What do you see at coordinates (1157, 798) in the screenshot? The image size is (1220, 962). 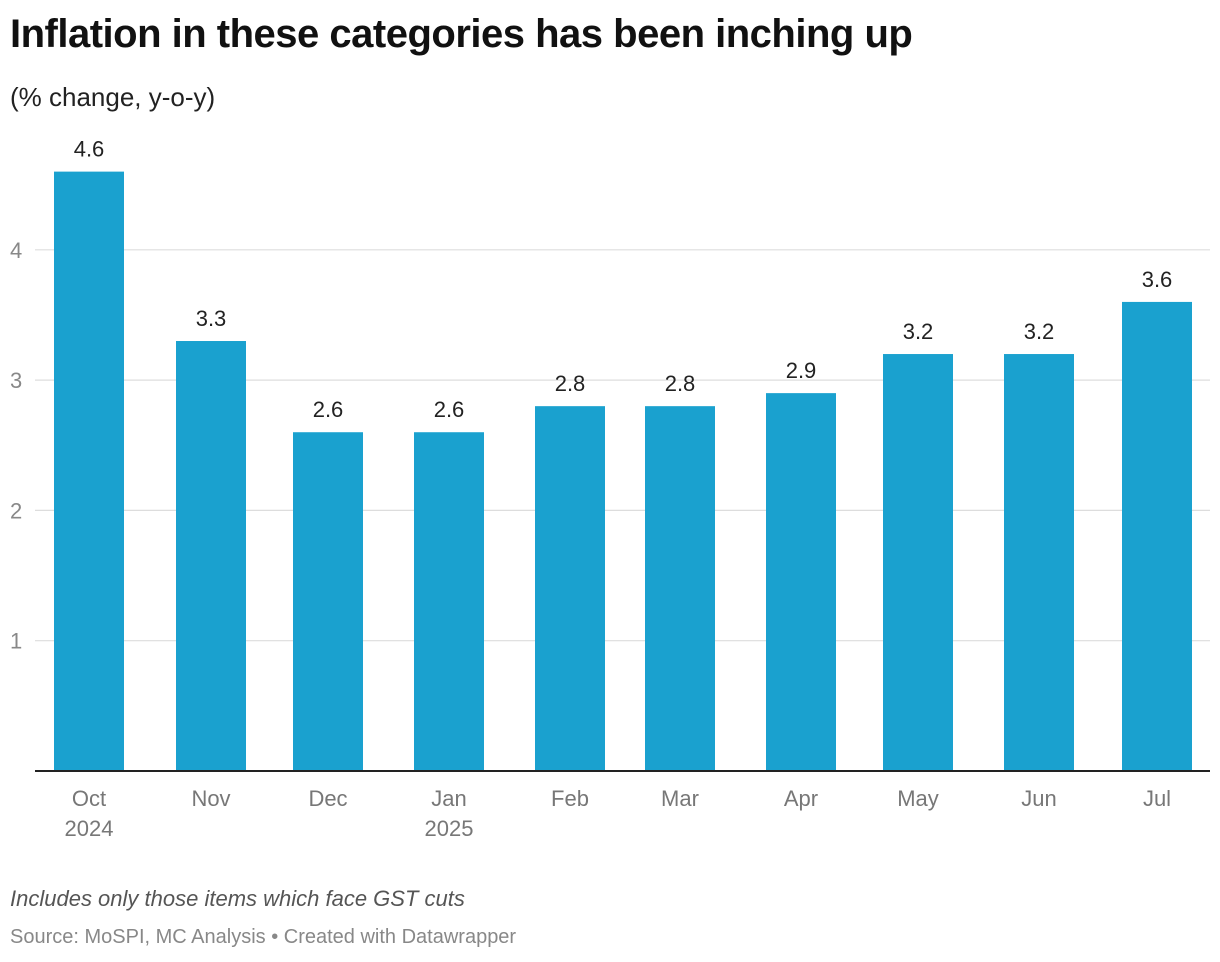 I see `category-label: Jul` at bounding box center [1157, 798].